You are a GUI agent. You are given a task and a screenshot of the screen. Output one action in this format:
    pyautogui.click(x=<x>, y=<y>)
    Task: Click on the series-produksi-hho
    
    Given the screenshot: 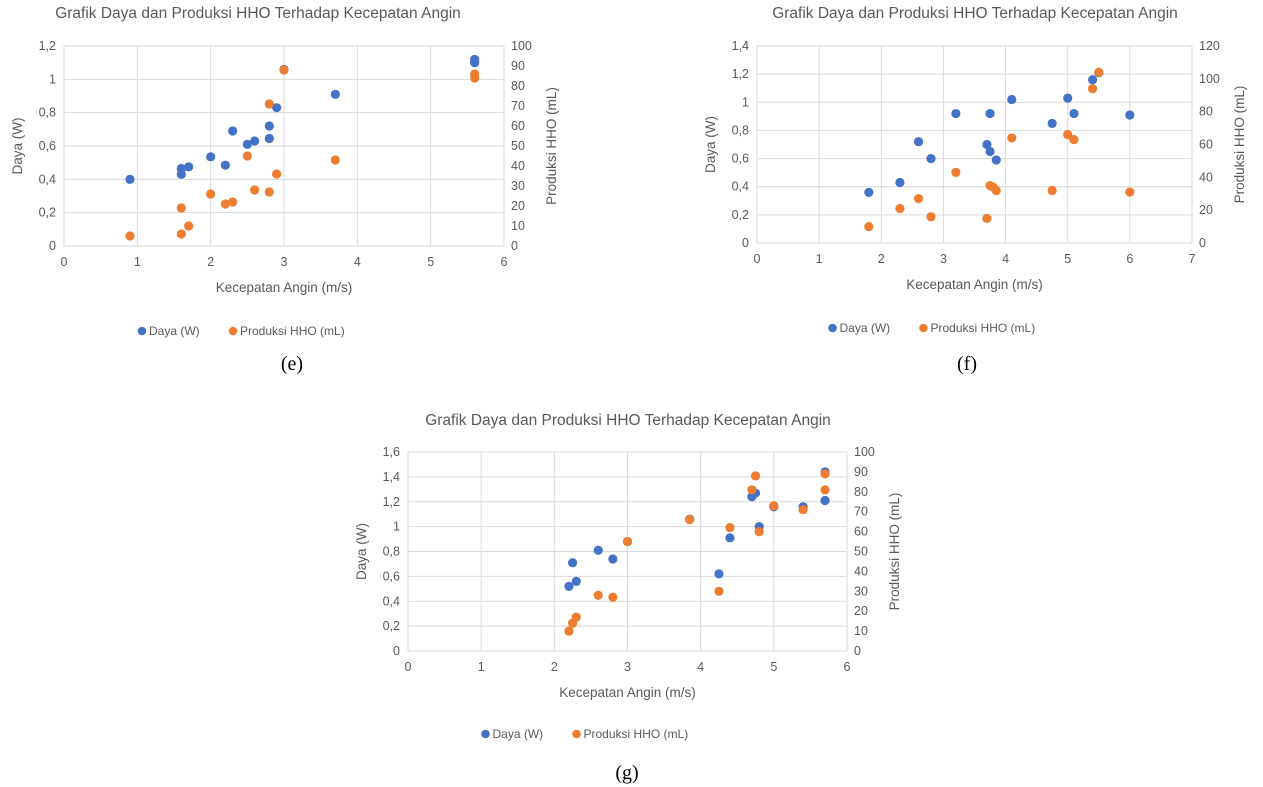 What is the action you would take?
    pyautogui.click(x=302, y=153)
    